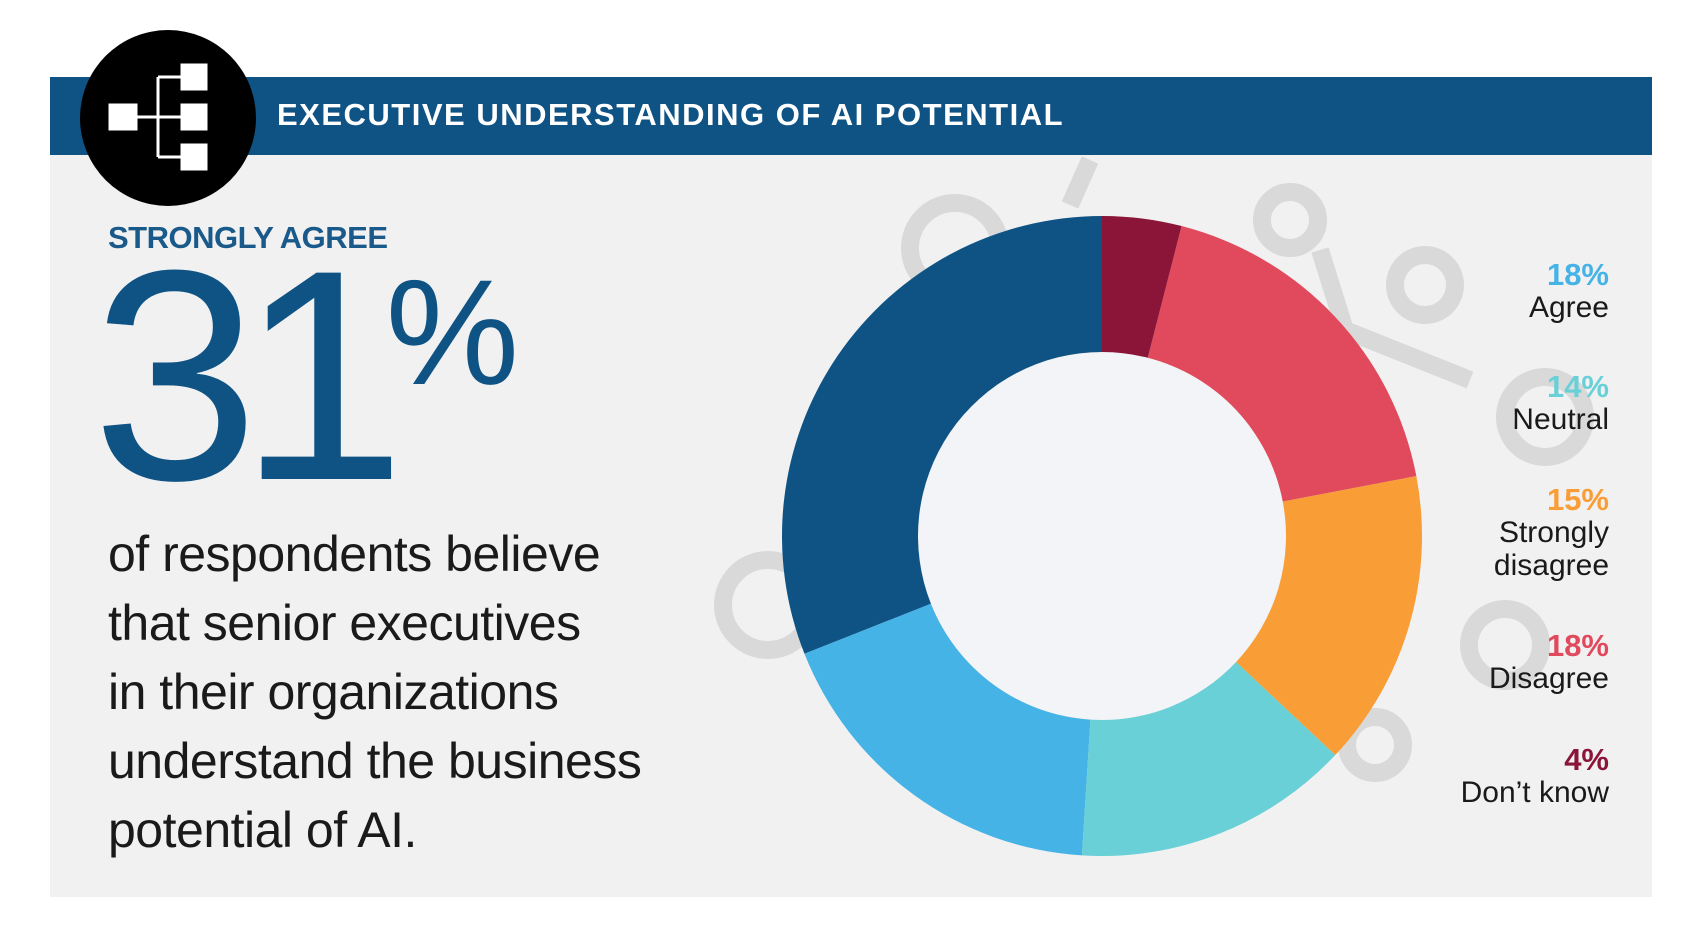  Describe the element at coordinates (262, 830) in the screenshot. I see `description-line: potential of AI.` at that location.